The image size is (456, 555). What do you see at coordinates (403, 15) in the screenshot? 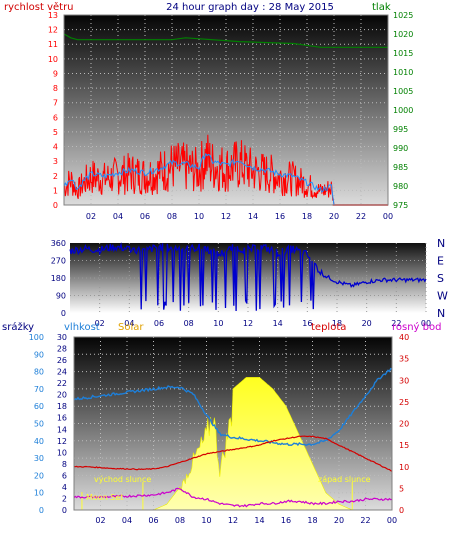
I see `pressure-y-tick-label: 1025` at bounding box center [403, 15].